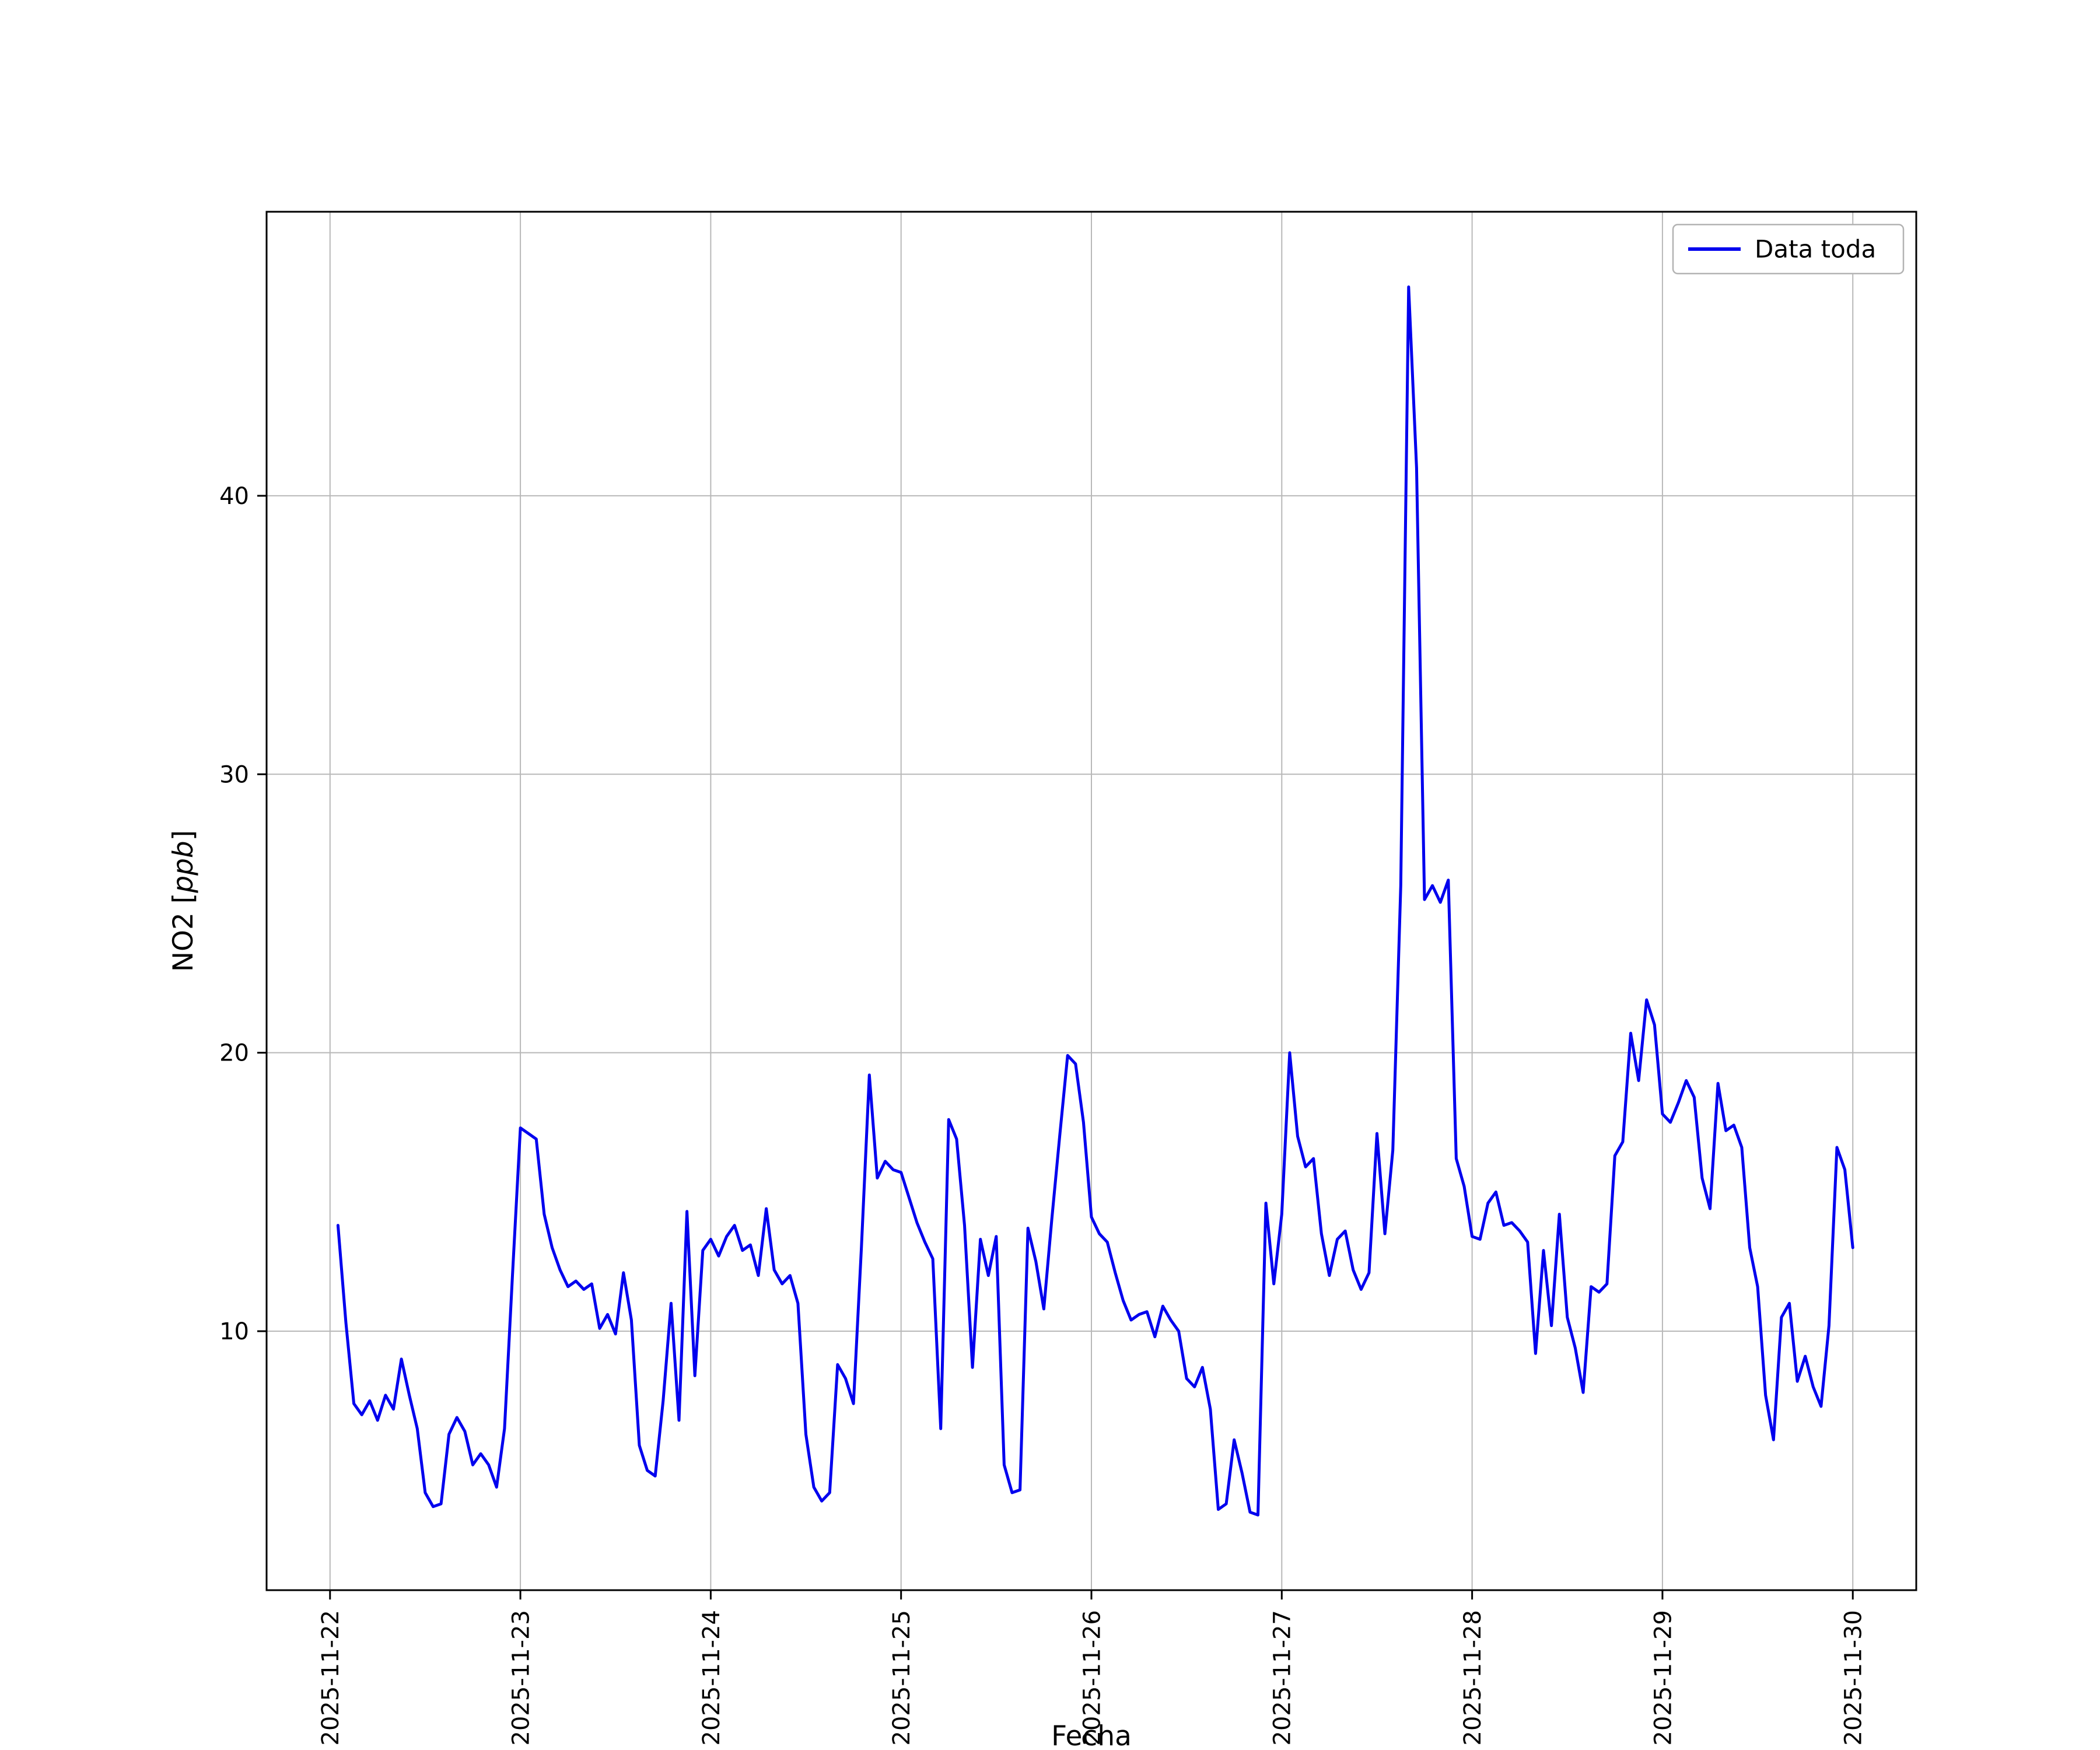 Image resolution: width=2100 pixels, height=1750 pixels. I want to click on x-tick-label: 2025-11-27, so click(1282, 1678).